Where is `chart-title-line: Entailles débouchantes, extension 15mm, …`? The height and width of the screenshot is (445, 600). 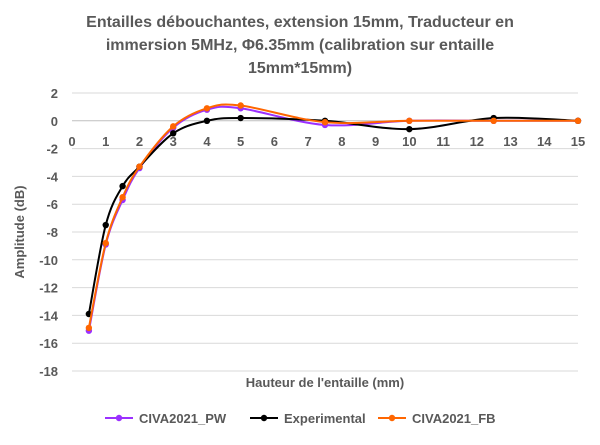
chart-title-line: Entailles débouchantes, extension 15mm, … is located at coordinates (300, 22).